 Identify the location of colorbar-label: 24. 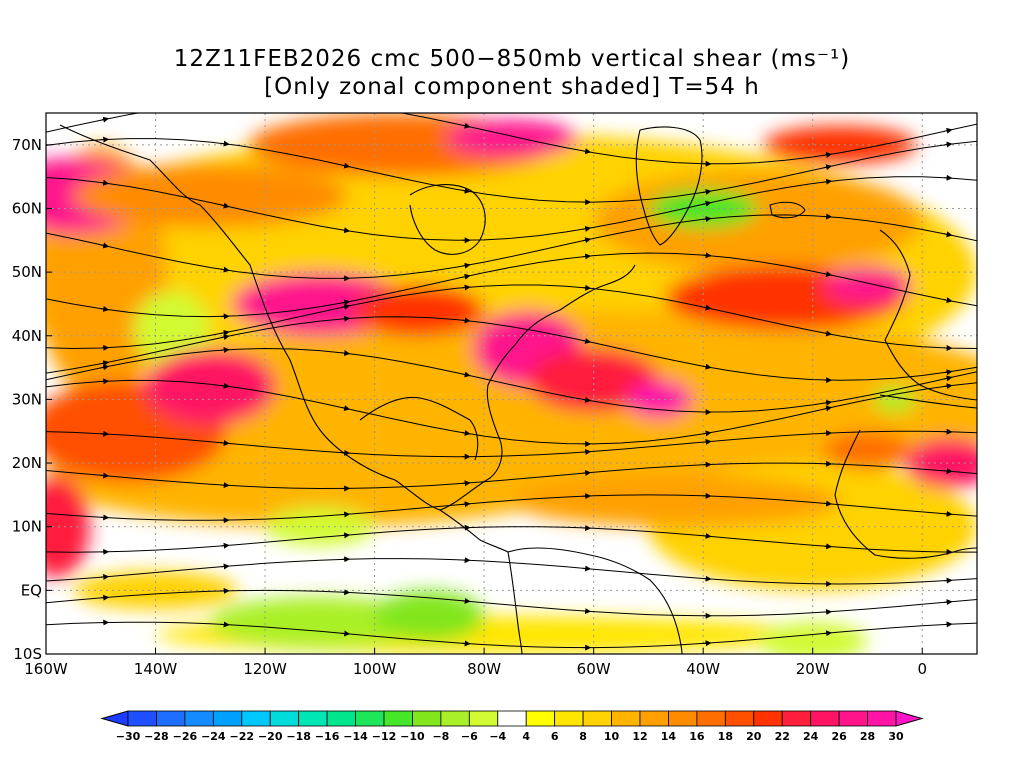
(811, 736).